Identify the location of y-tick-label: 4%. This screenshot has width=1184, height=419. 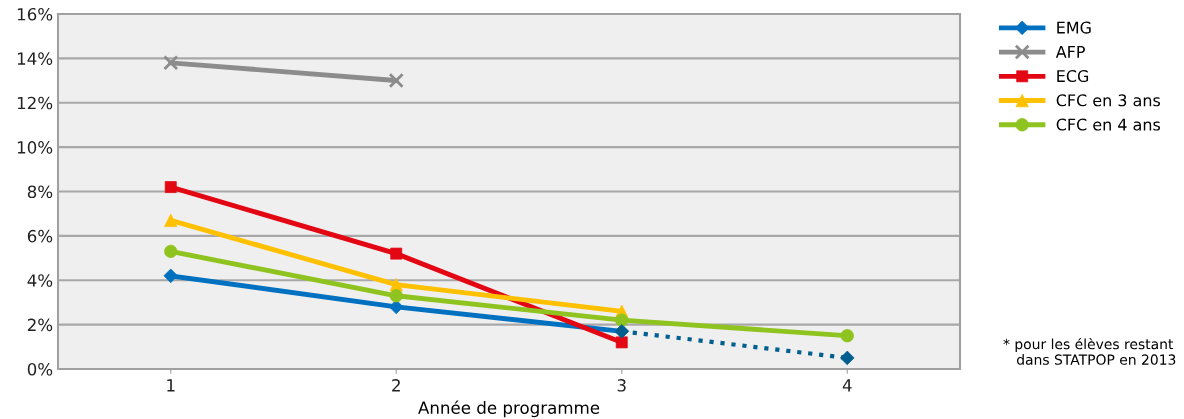
(40, 280).